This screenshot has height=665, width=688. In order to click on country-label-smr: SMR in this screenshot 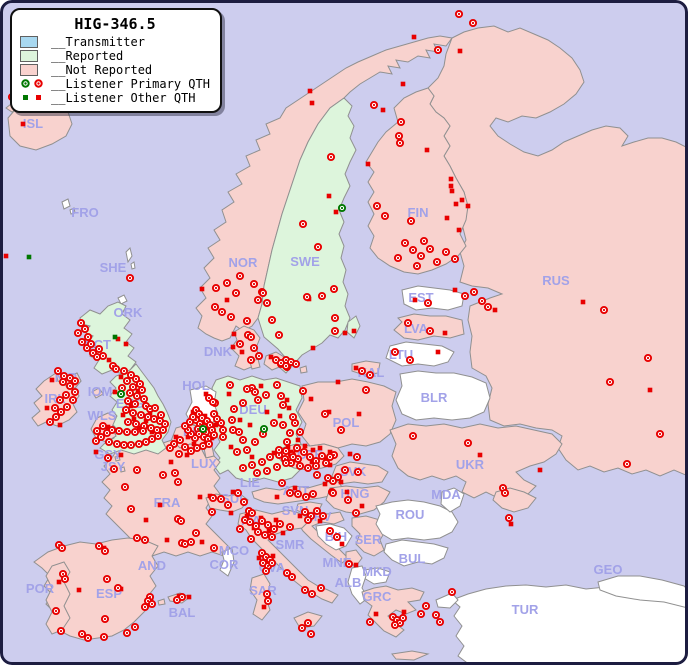, I will do `click(291, 544)`.